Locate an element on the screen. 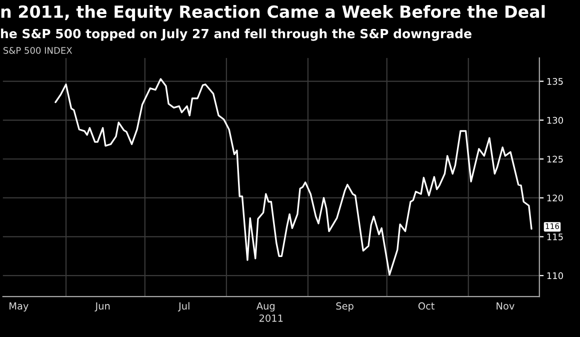  x-tick-label: Jul is located at coordinates (184, 307).